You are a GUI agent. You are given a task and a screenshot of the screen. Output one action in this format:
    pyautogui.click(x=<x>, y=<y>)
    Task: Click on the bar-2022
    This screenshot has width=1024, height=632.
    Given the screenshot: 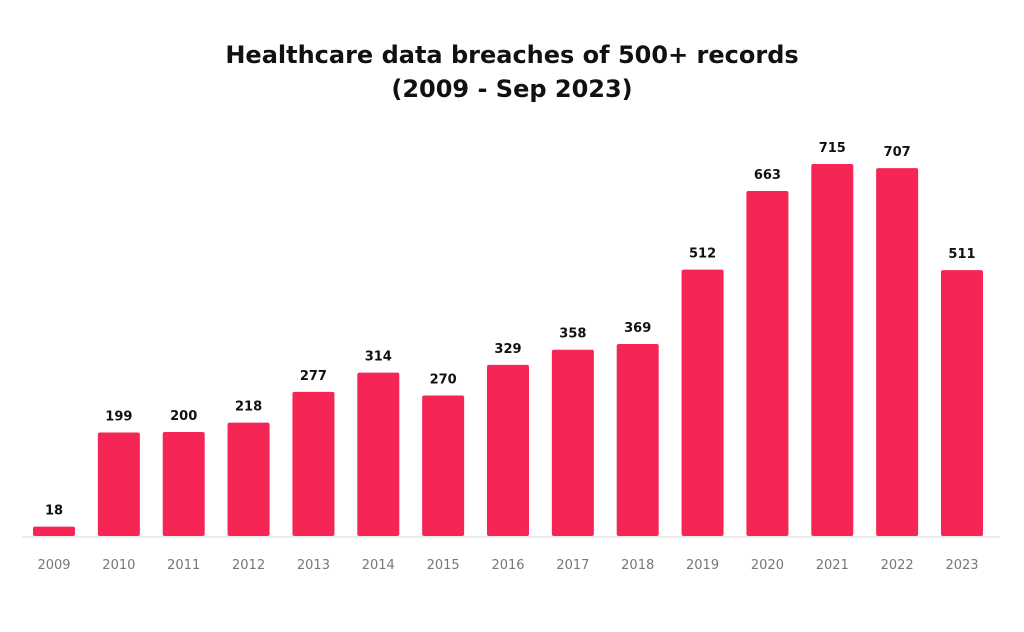 What is the action you would take?
    pyautogui.click(x=897, y=352)
    